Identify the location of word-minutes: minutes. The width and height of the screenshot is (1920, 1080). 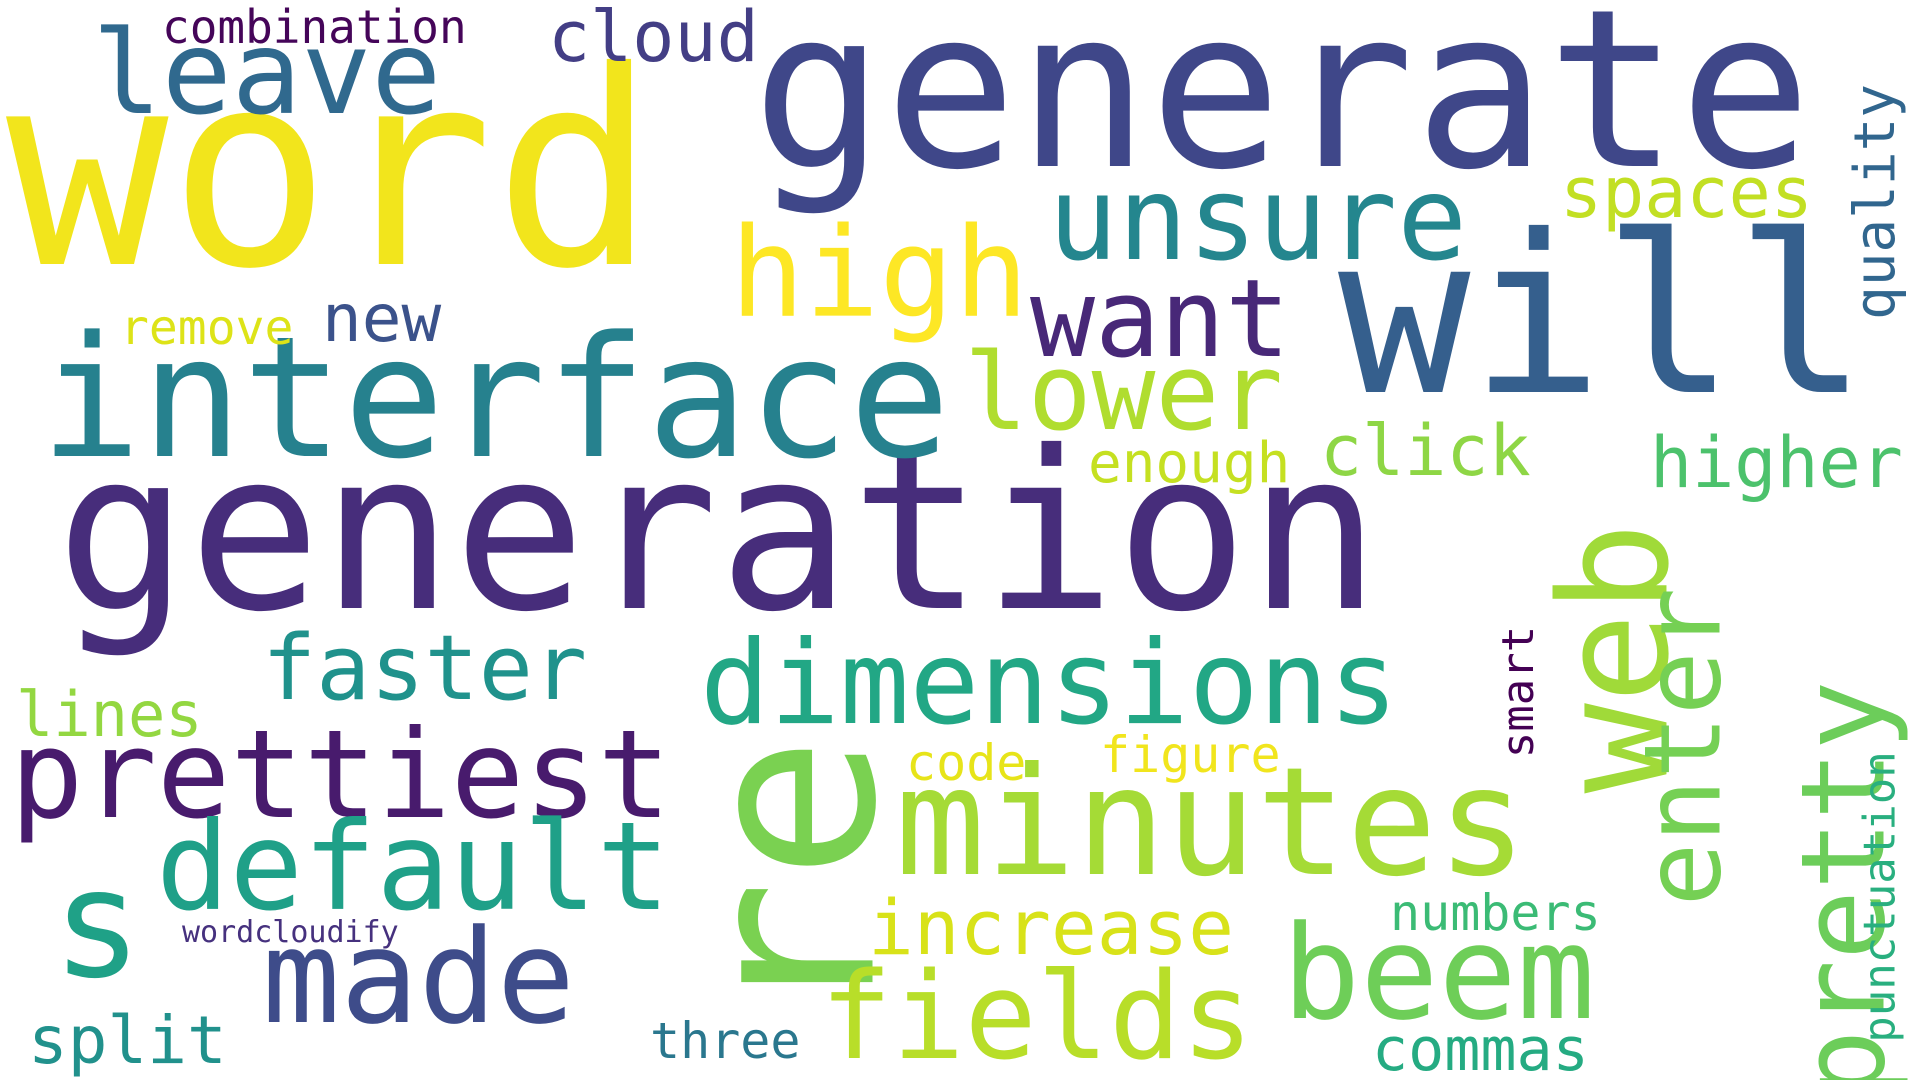
(1211, 823).